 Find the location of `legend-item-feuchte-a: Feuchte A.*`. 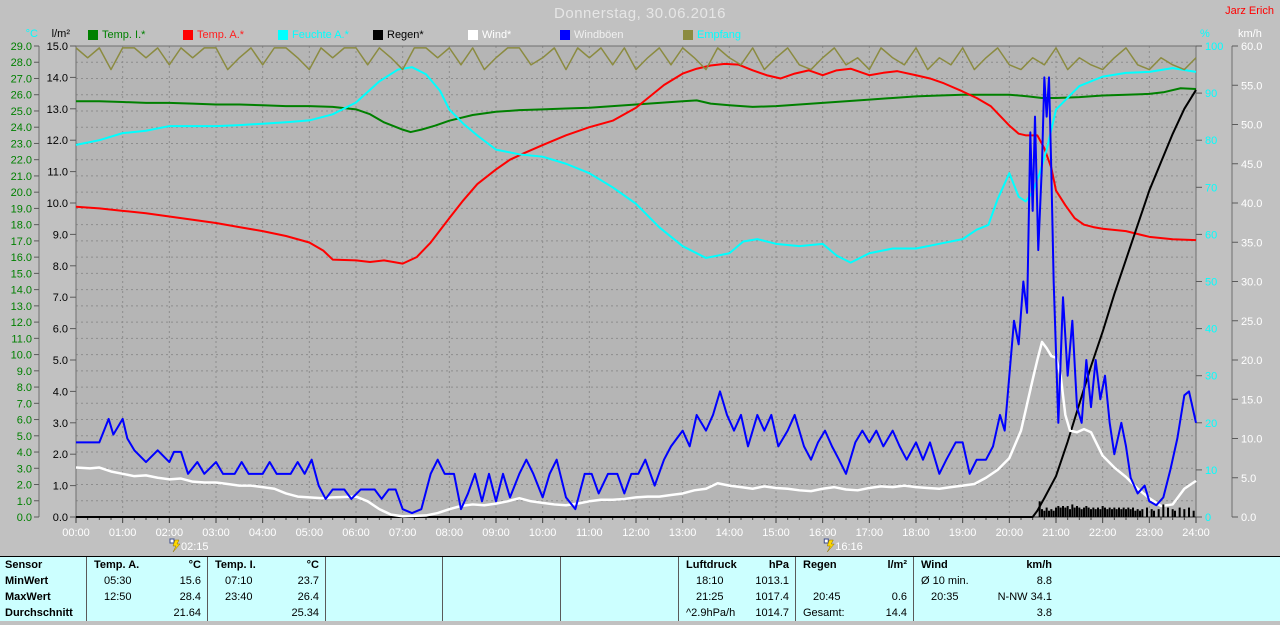

legend-item-feuchte-a: Feuchte A.* is located at coordinates (313, 34).